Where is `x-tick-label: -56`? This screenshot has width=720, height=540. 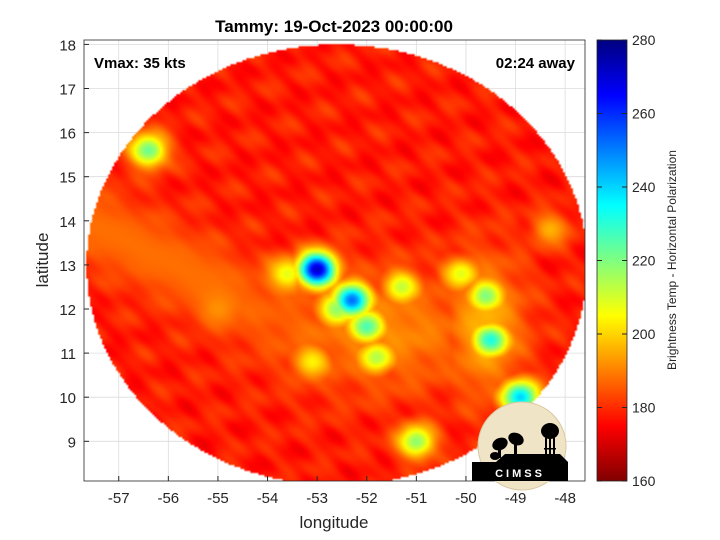
x-tick-label: -56 is located at coordinates (168, 498).